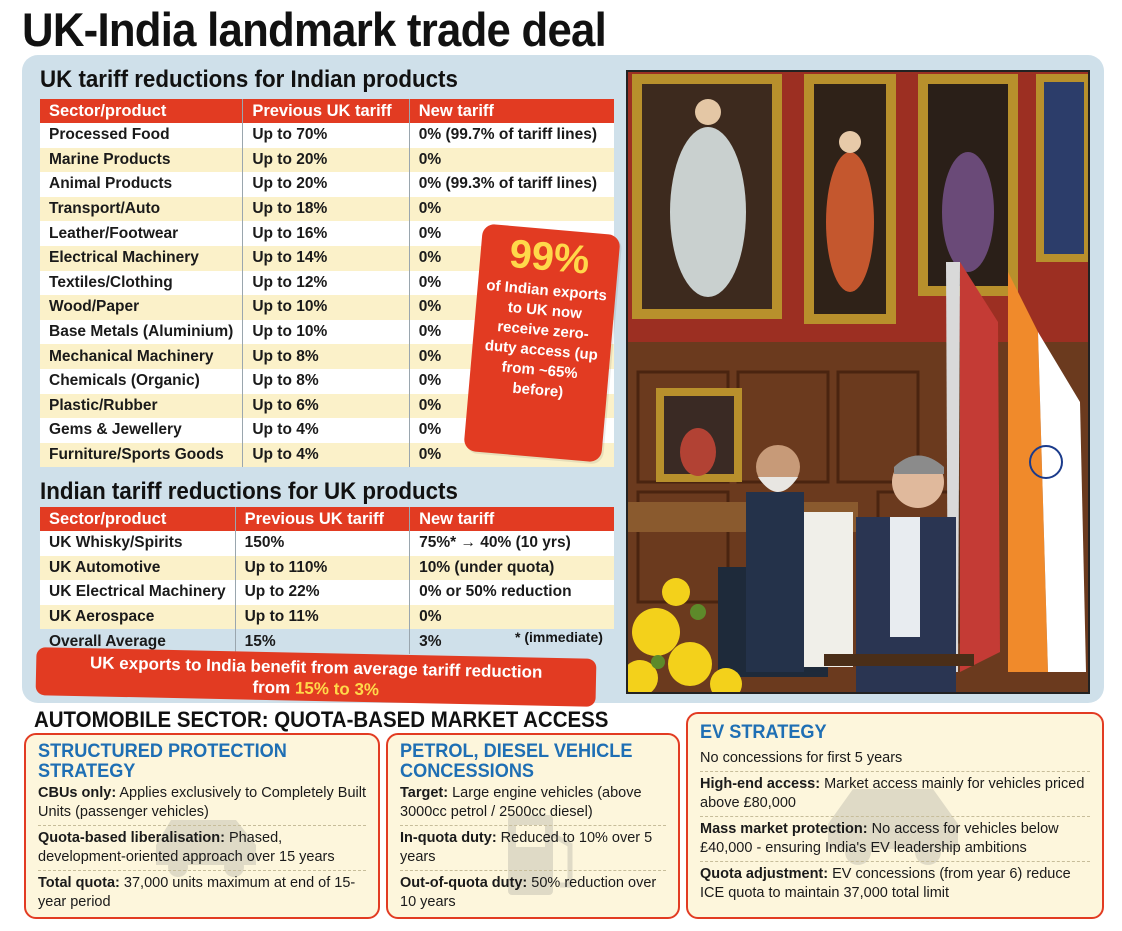  What do you see at coordinates (511, 641) in the screenshot?
I see `new-tariff-cell: 3%` at bounding box center [511, 641].